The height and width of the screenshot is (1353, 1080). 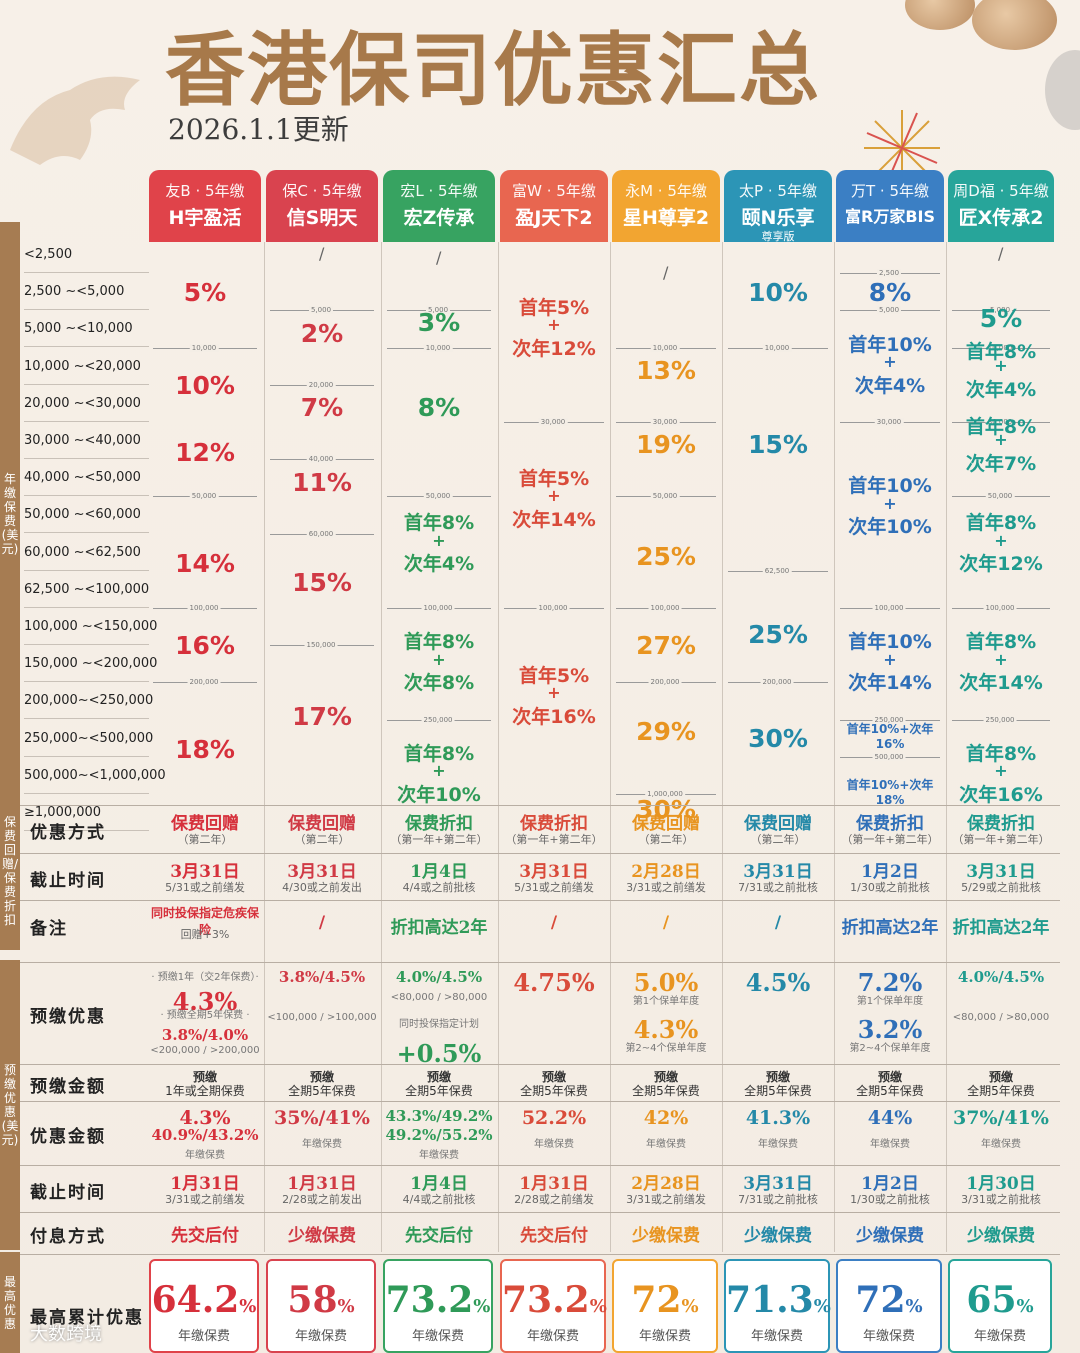 I want to click on sidebar-gift-discount: 保费回赠/保费折扣, so click(x=10, y=871).